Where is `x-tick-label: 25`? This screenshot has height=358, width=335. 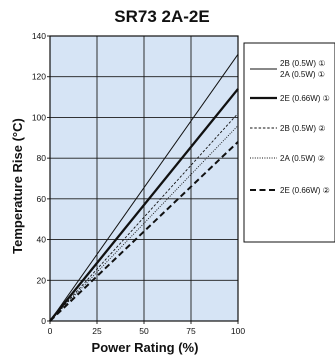
x-tick-label: 25 is located at coordinates (97, 331).